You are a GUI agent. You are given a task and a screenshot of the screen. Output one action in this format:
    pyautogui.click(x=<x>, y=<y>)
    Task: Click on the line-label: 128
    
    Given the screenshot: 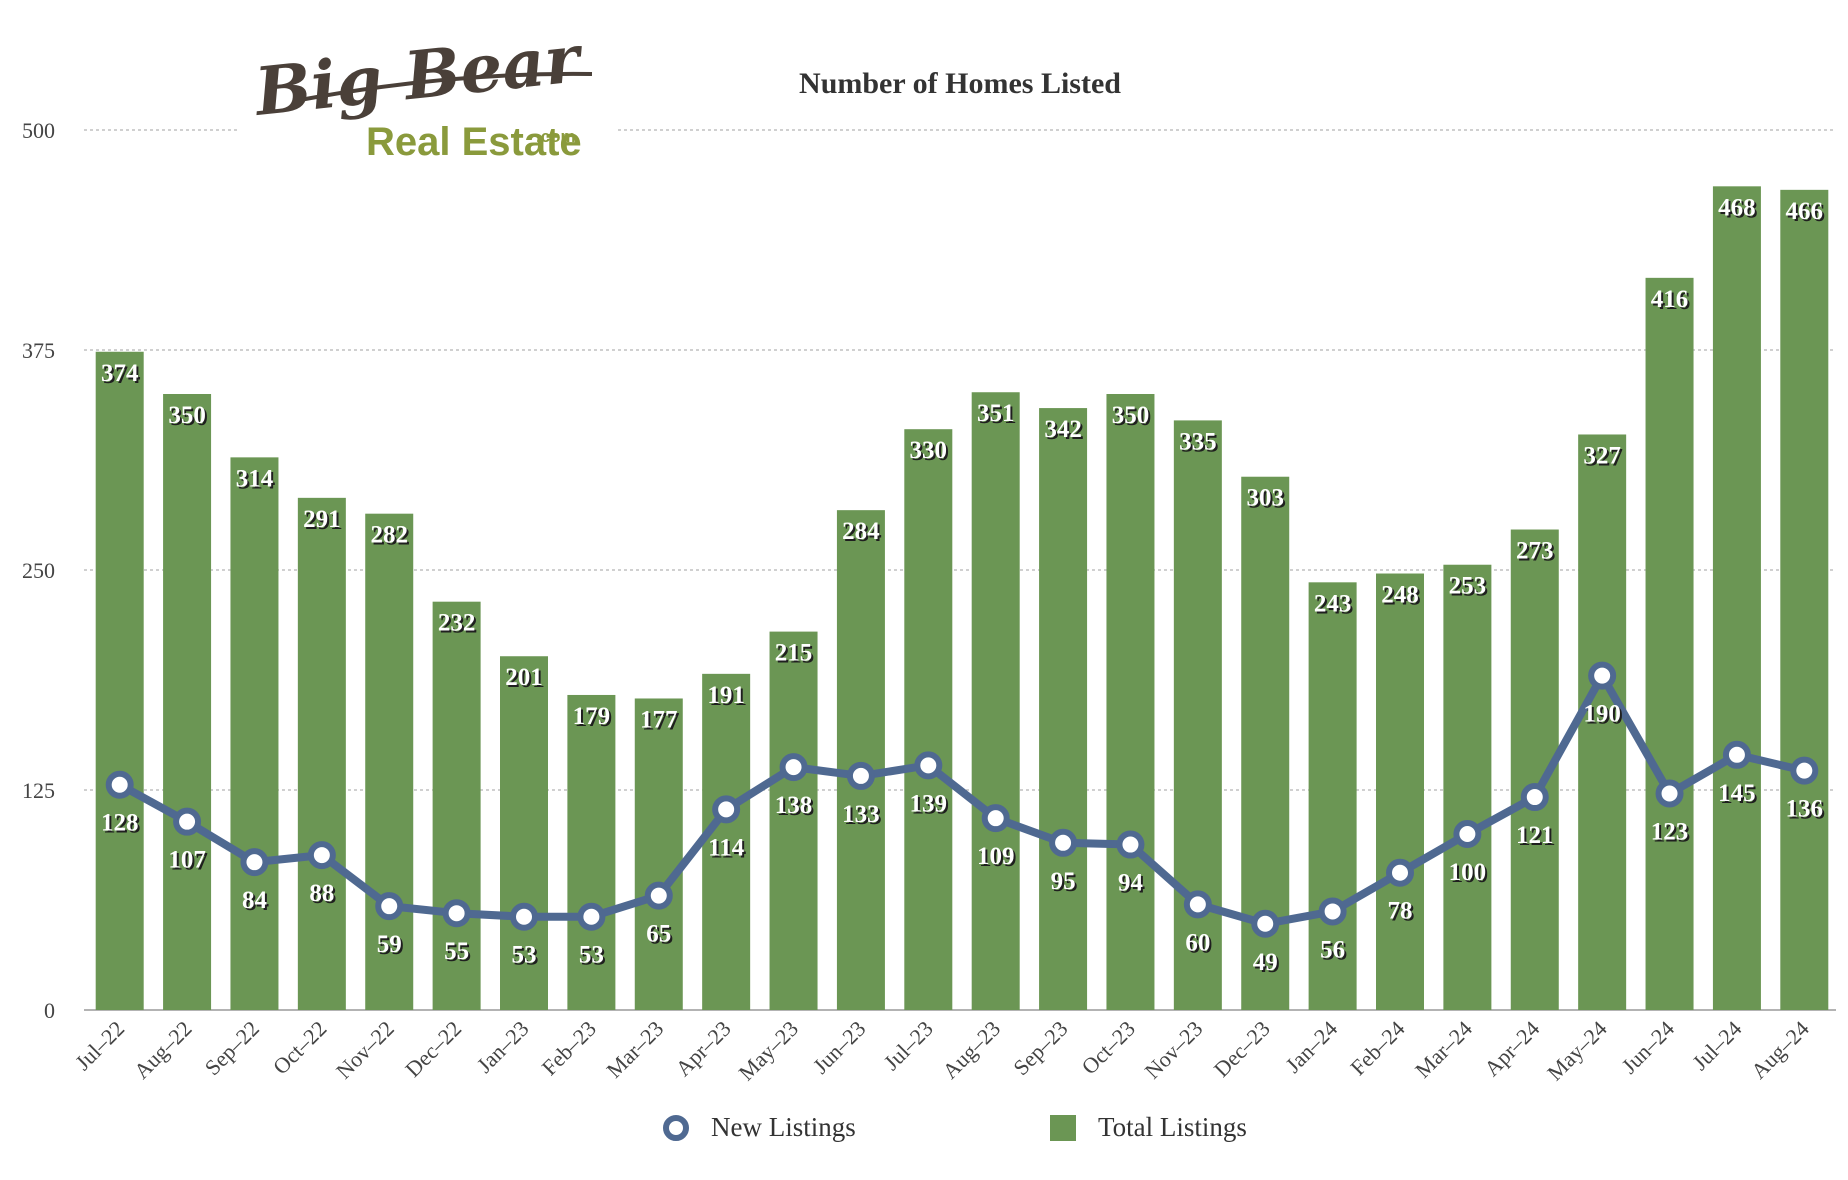 What is the action you would take?
    pyautogui.click(x=120, y=823)
    